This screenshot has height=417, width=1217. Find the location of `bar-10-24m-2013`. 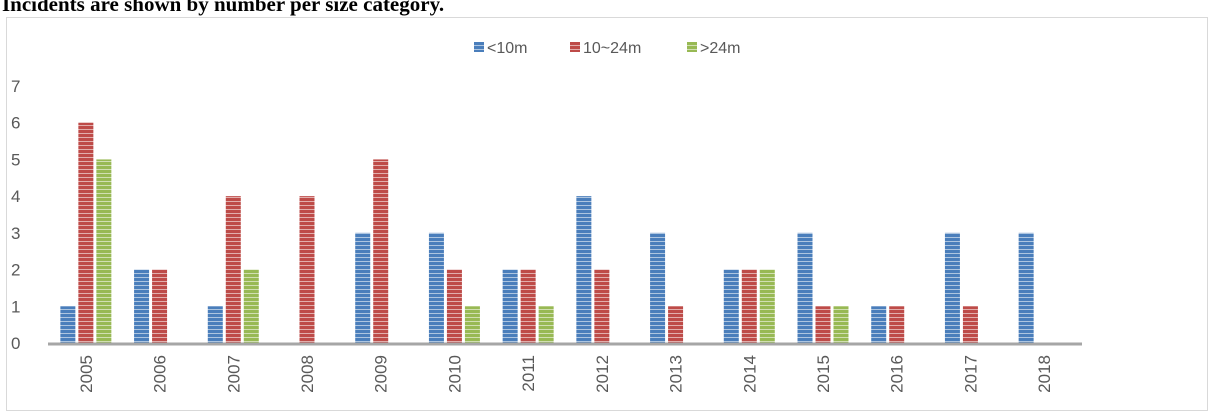

bar-10-24m-2013 is located at coordinates (676, 324).